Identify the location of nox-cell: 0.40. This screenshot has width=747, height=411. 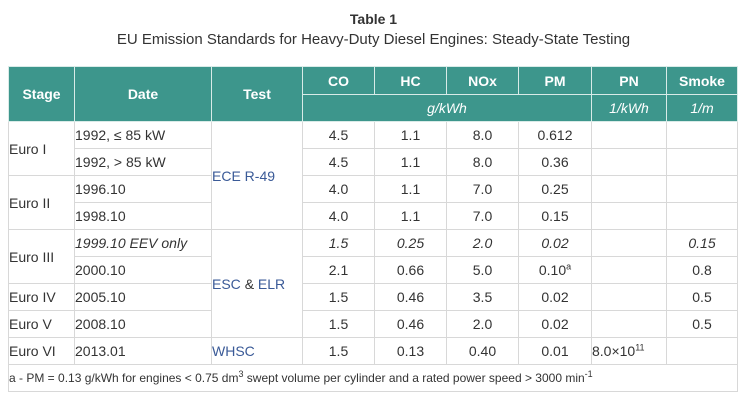
(482, 351).